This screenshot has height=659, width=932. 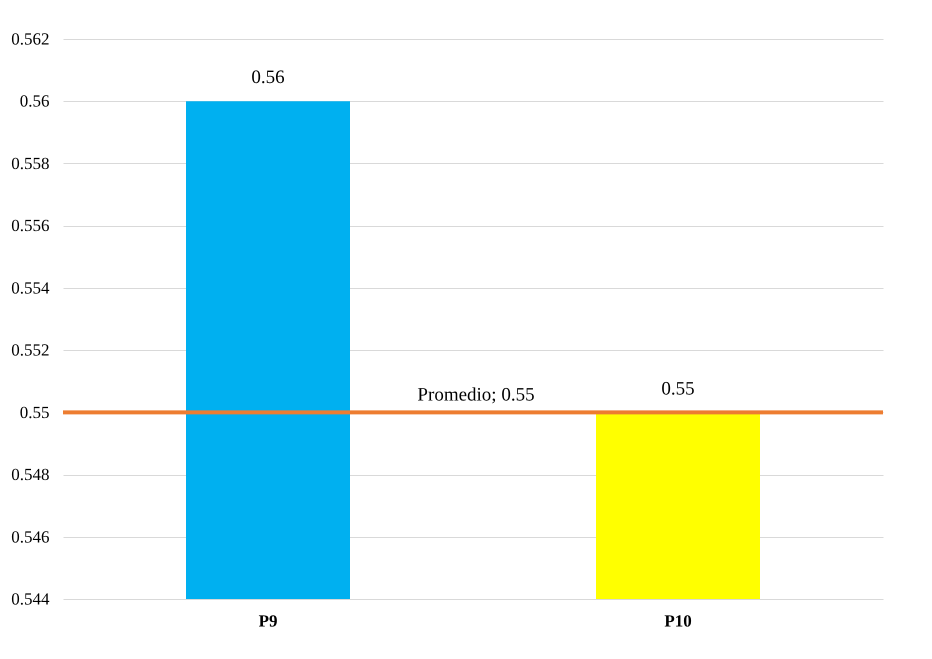 What do you see at coordinates (30, 599) in the screenshot?
I see `y-tick-label: 0.544` at bounding box center [30, 599].